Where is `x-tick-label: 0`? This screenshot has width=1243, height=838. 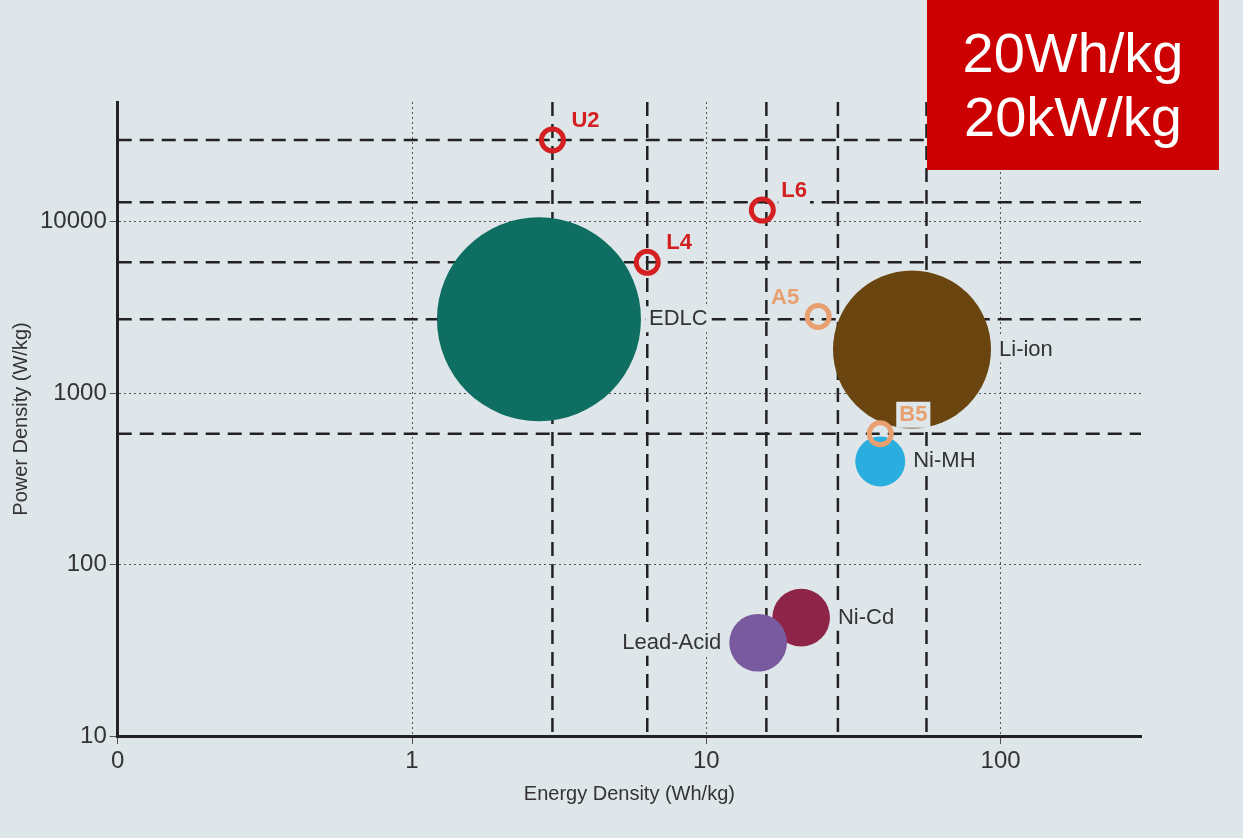
x-tick-label: 0 is located at coordinates (118, 760).